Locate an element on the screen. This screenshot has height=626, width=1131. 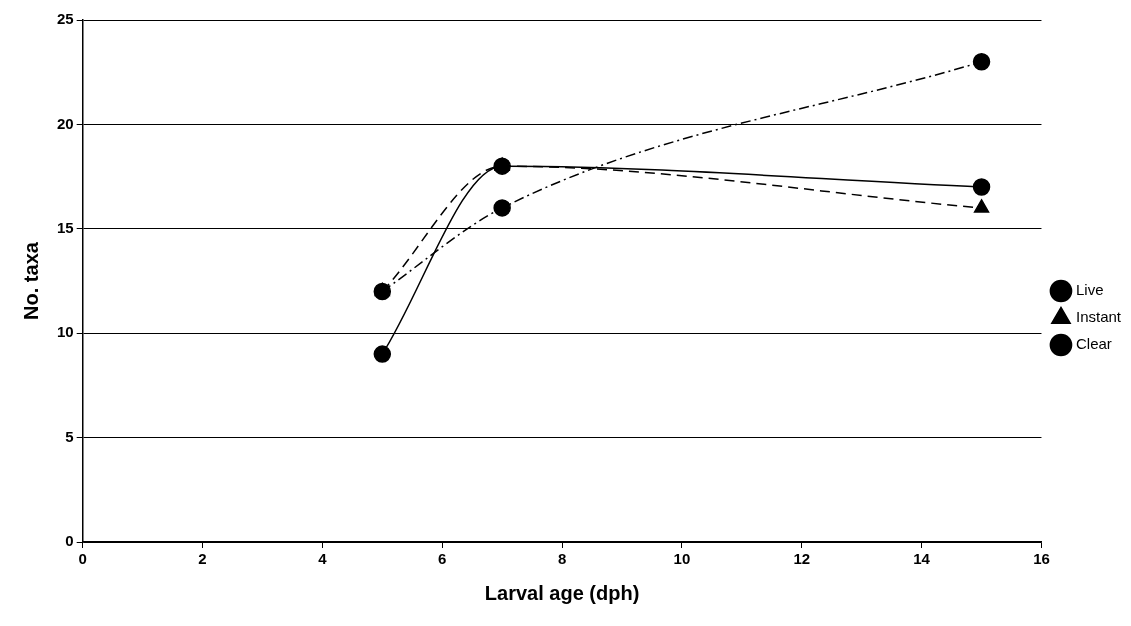
x-tick-label: 16 is located at coordinates (1041, 559).